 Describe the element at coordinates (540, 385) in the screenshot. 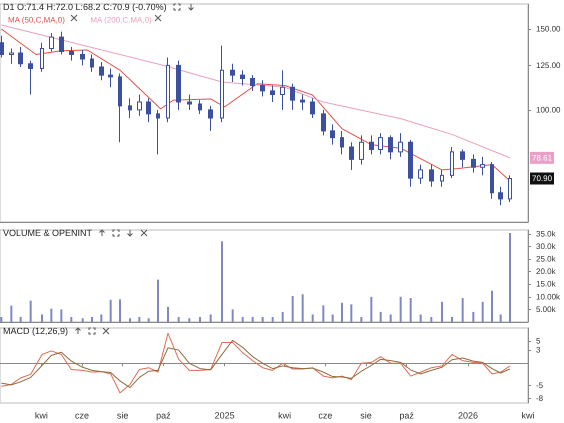

I see `y-tick-label: -5` at that location.